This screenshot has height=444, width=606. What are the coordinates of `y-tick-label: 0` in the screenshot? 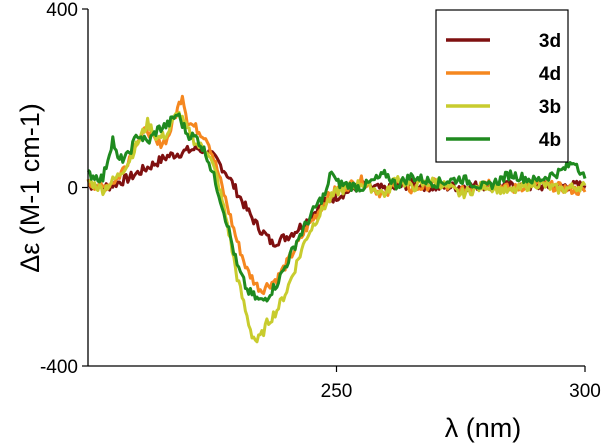 It's located at (72, 189).